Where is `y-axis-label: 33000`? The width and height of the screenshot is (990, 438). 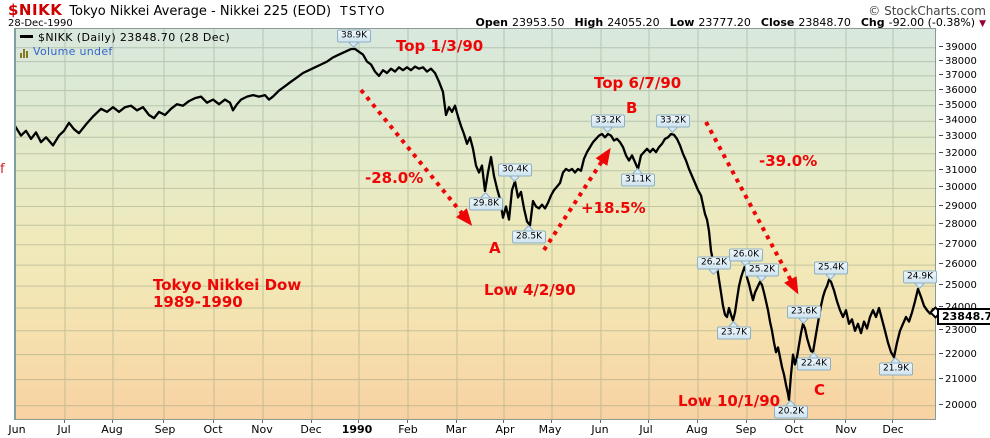
y-axis-label: 33000 is located at coordinates (958, 136).